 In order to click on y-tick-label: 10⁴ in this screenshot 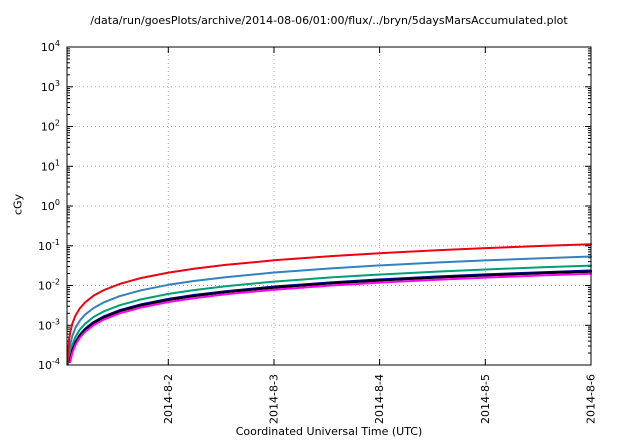, I will do `click(50, 46)`.